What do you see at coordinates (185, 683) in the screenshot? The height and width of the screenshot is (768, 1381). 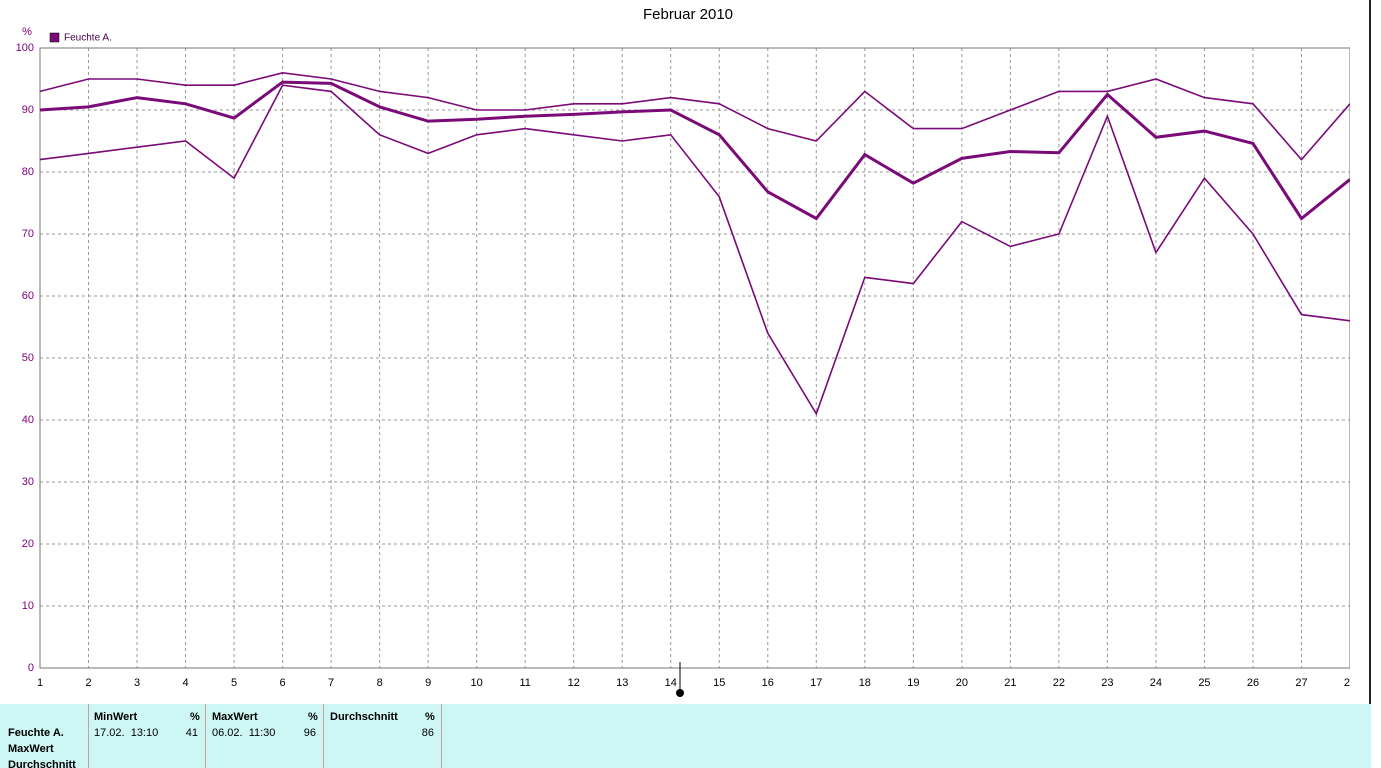 I see `x-tick-label: 4` at bounding box center [185, 683].